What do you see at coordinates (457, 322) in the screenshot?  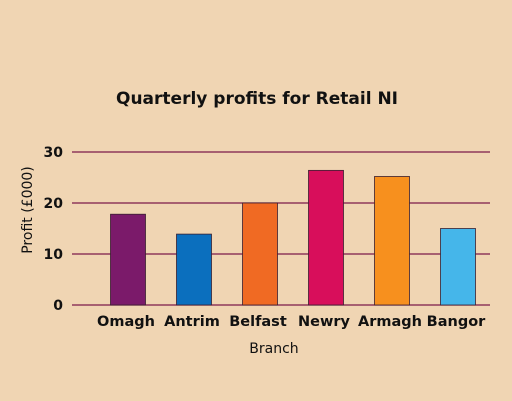 I see `x-tick-label-bangor: Bangor` at bounding box center [457, 322].